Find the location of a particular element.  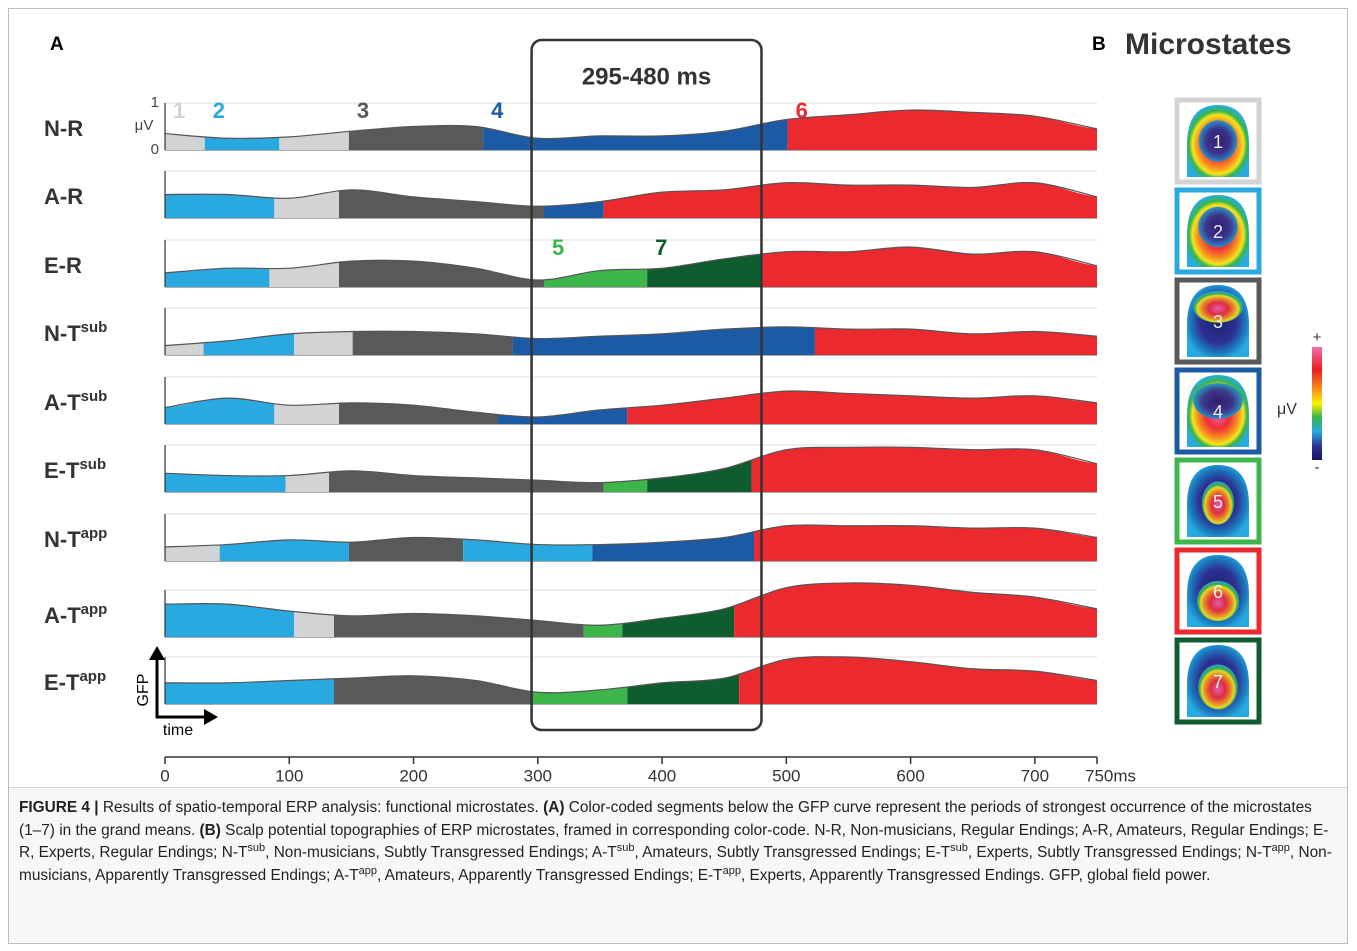

x-tick-label: 600 is located at coordinates (910, 775).